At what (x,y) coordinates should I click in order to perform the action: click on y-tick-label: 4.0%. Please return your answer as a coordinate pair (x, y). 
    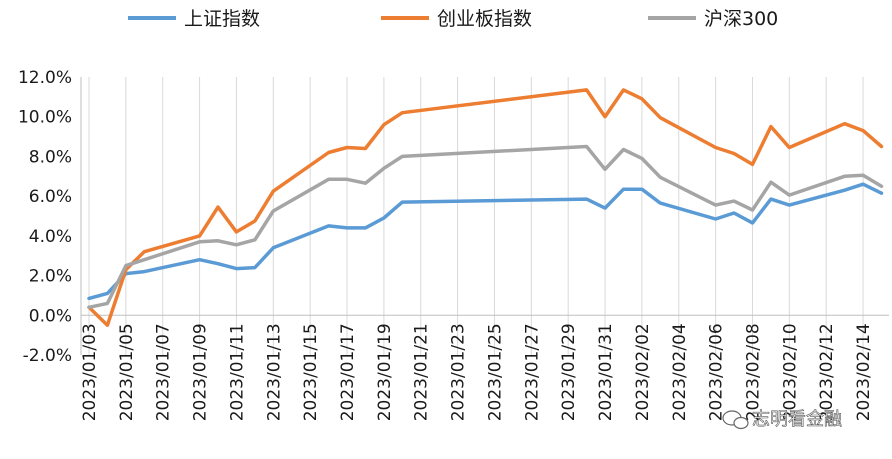
    Looking at the image, I should click on (50, 237).